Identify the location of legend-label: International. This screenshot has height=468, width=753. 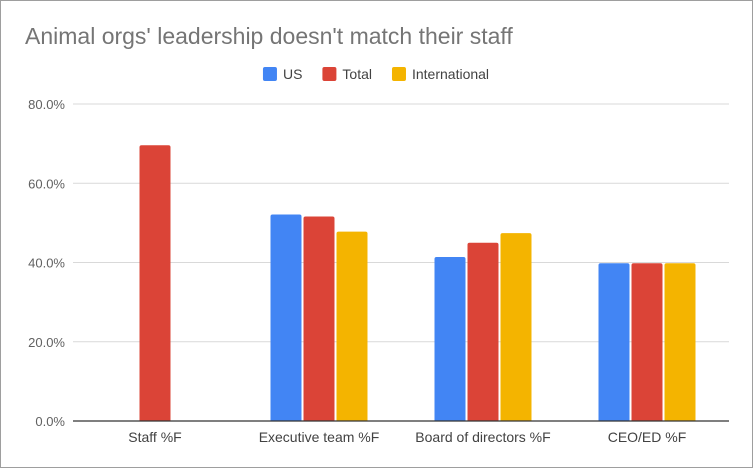
(450, 74).